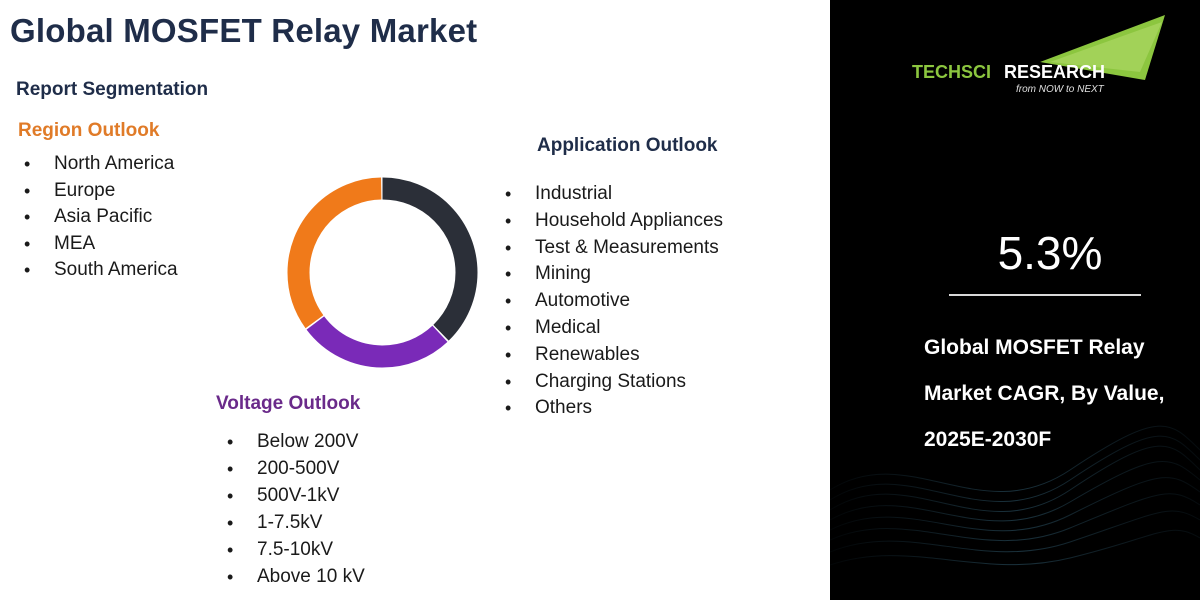 This screenshot has height=600, width=1200. What do you see at coordinates (1034, 347) in the screenshot?
I see `cagr-label-line: Global MOSFET Relay` at bounding box center [1034, 347].